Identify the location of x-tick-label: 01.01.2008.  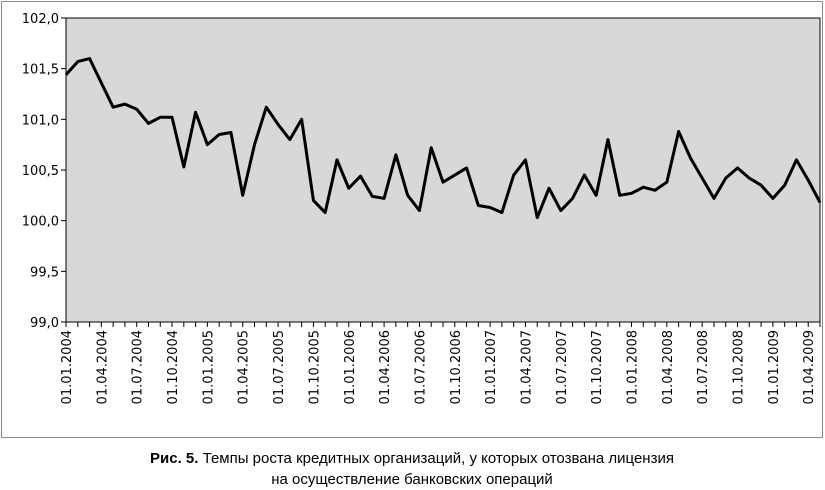
(633, 367).